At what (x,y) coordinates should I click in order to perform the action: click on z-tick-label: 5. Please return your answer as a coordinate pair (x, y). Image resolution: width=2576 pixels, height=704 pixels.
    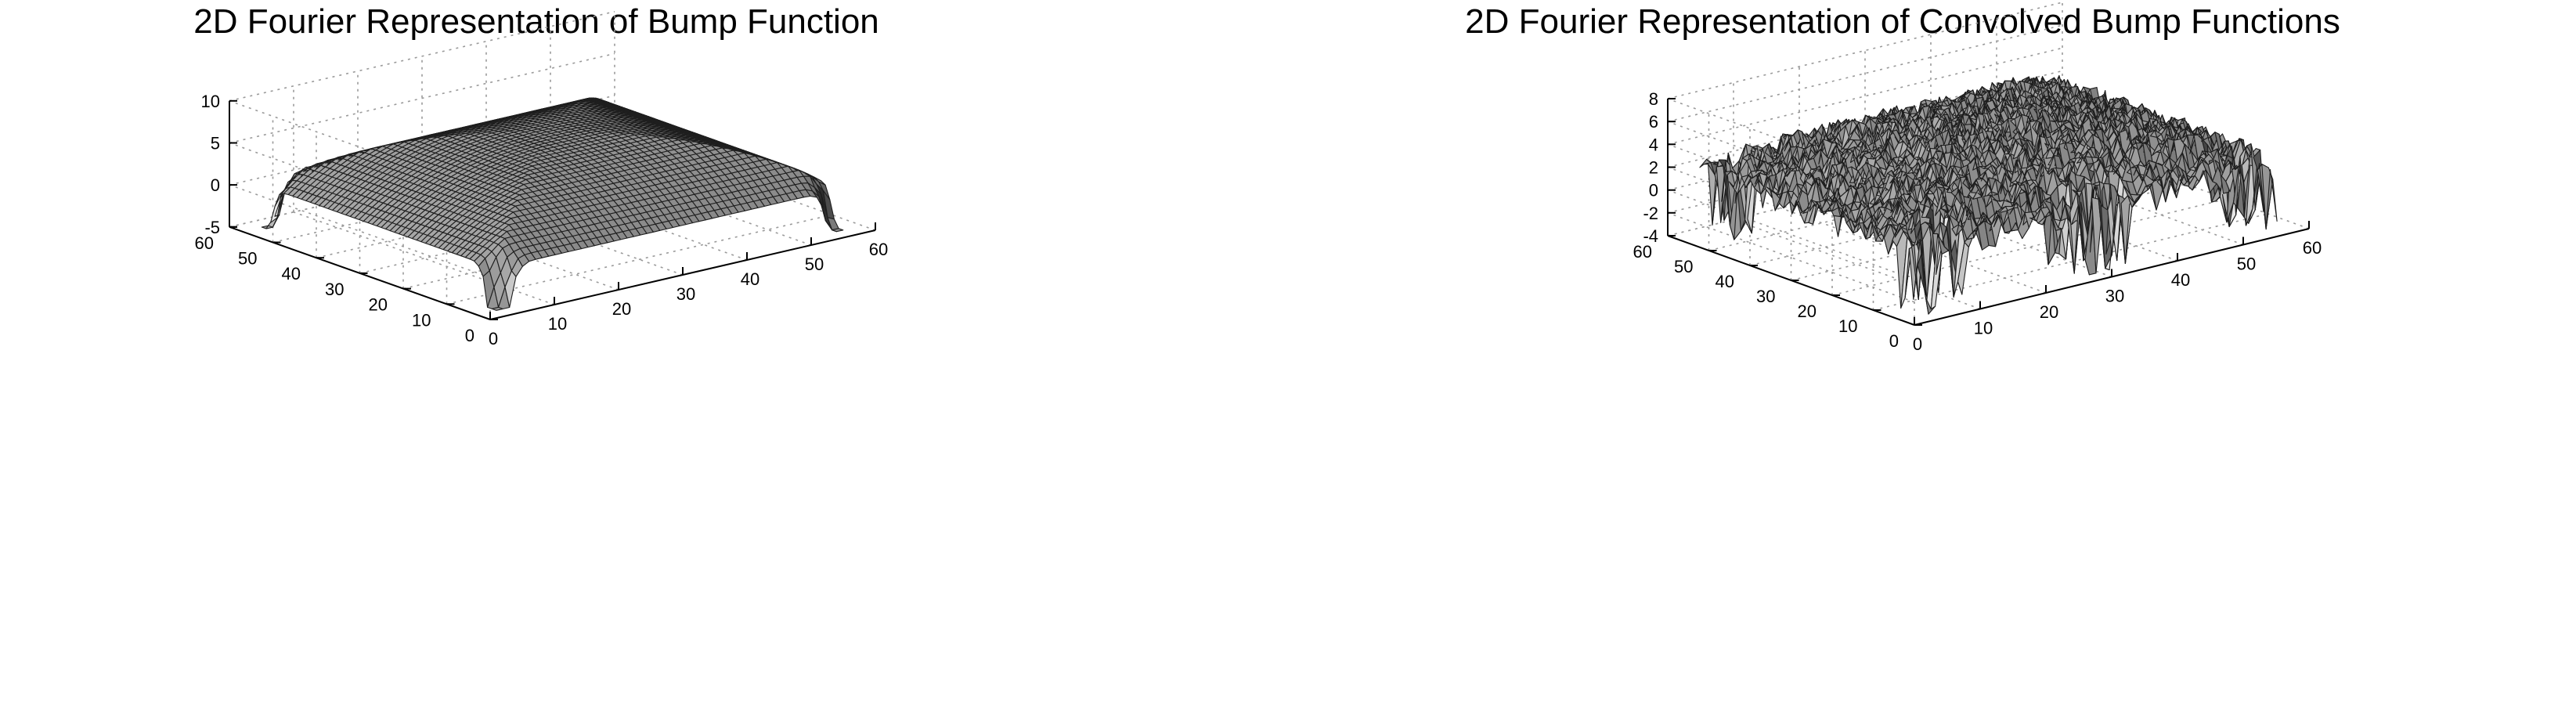
    Looking at the image, I should click on (215, 144).